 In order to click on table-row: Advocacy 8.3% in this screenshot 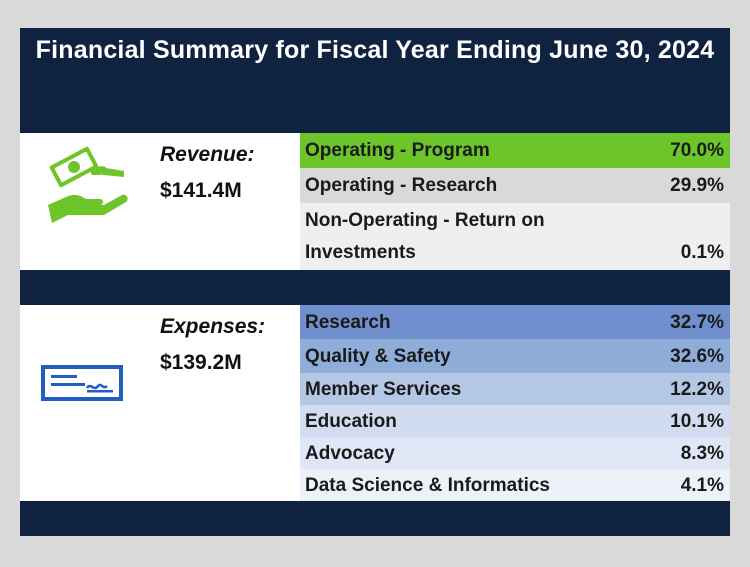, I will do `click(515, 453)`.